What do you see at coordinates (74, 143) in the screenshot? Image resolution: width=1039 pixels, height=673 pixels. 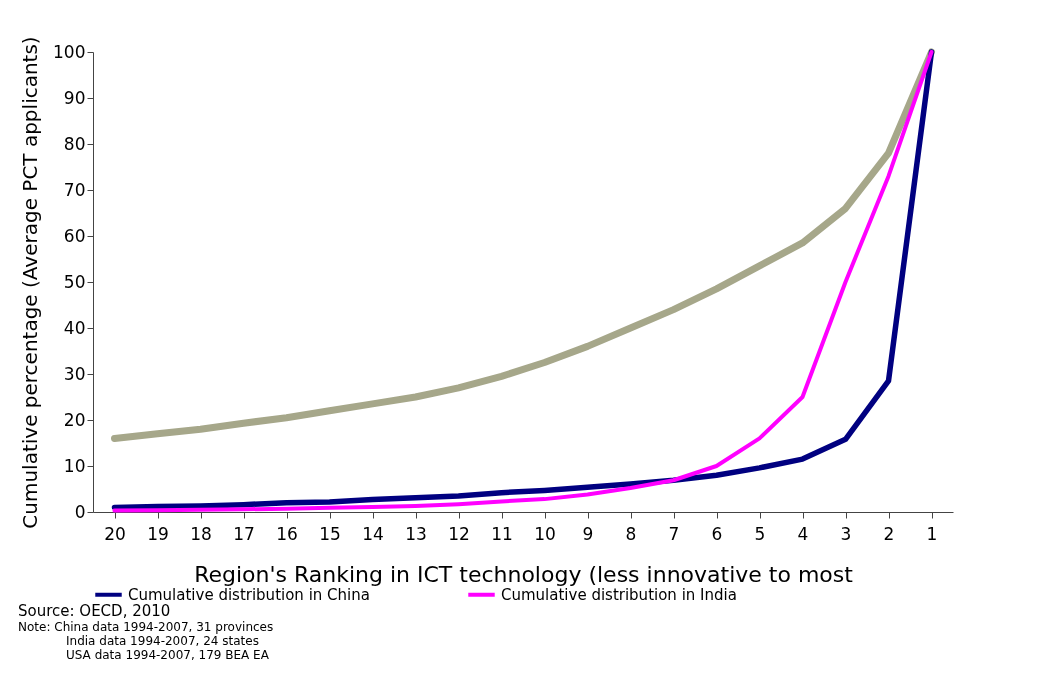 I see `y-tick-label: 80` at bounding box center [74, 143].